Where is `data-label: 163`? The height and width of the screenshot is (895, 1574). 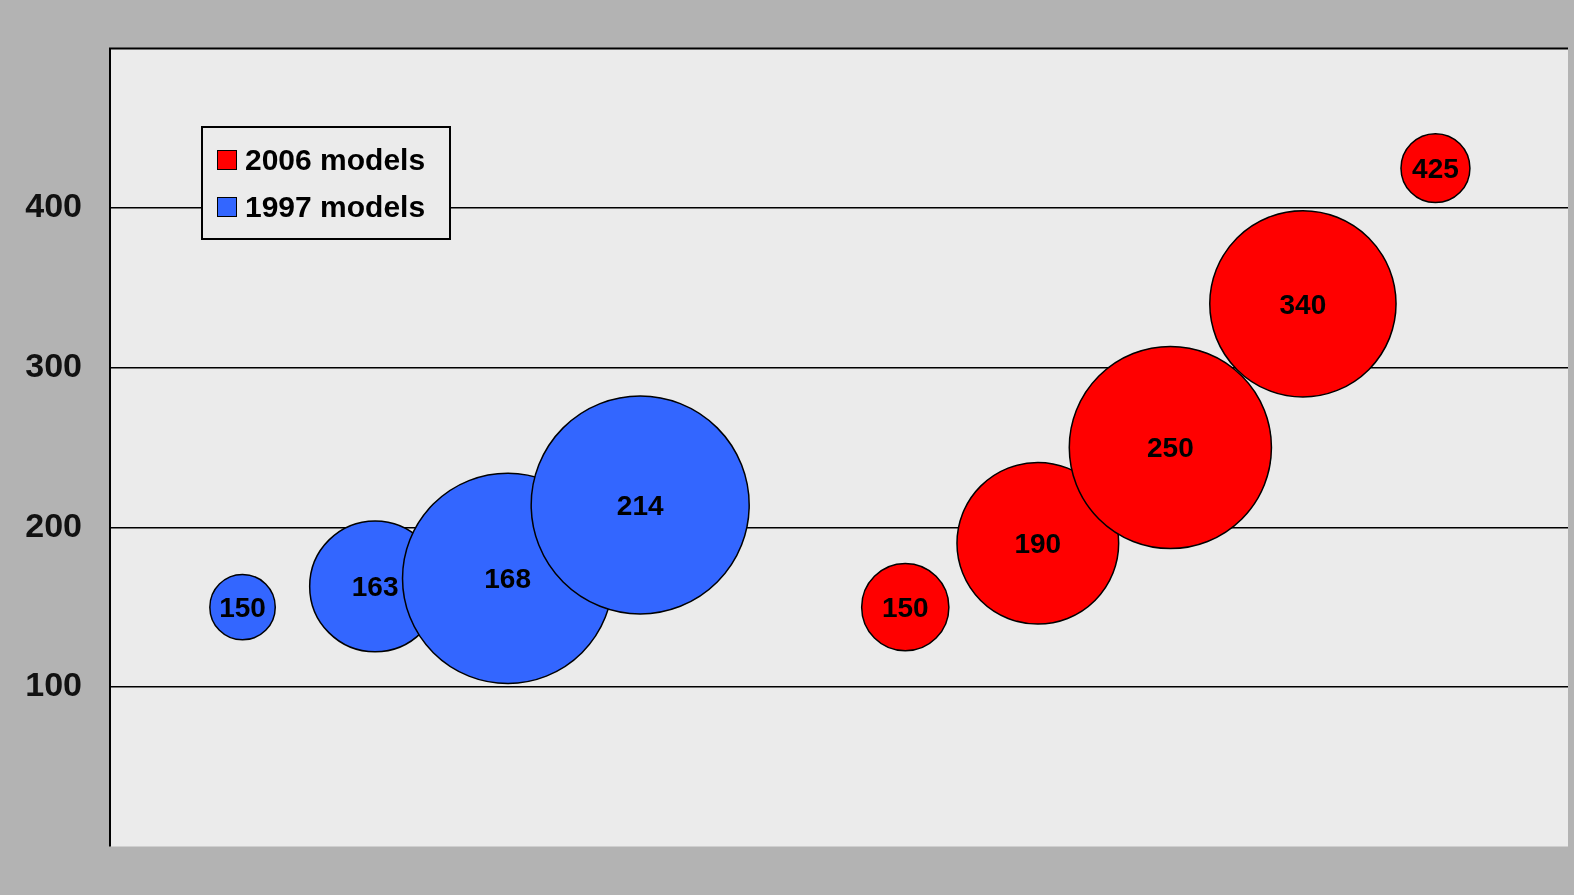
data-label: 163 is located at coordinates (375, 587).